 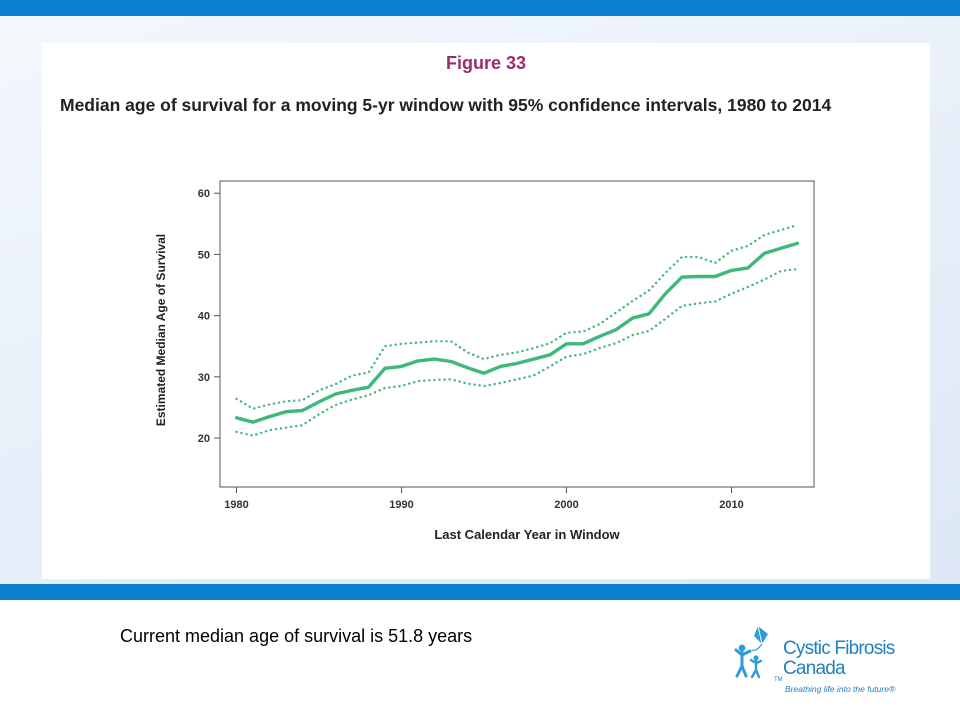 I want to click on y-tick-label: 20, so click(x=204, y=439).